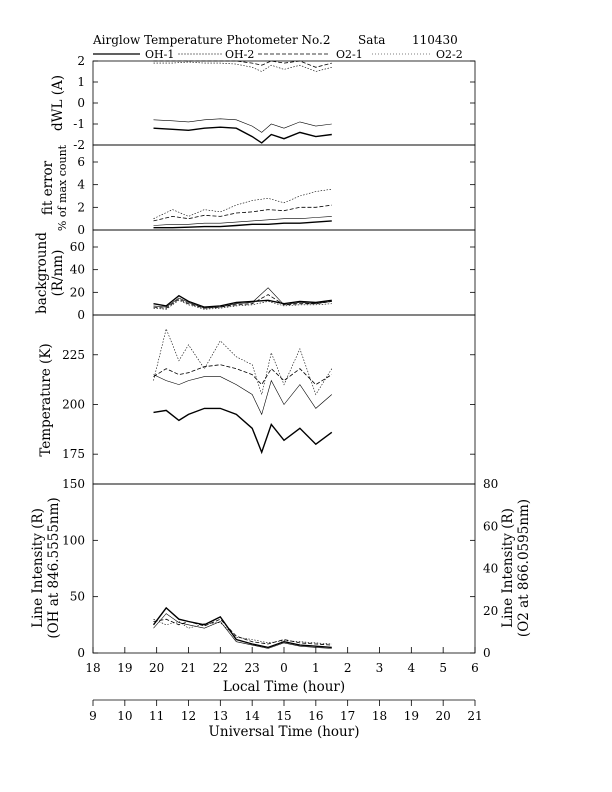 The height and width of the screenshot is (792, 612). Describe the element at coordinates (239, 54) in the screenshot. I see `legend-label-oh2: OH-2` at that location.